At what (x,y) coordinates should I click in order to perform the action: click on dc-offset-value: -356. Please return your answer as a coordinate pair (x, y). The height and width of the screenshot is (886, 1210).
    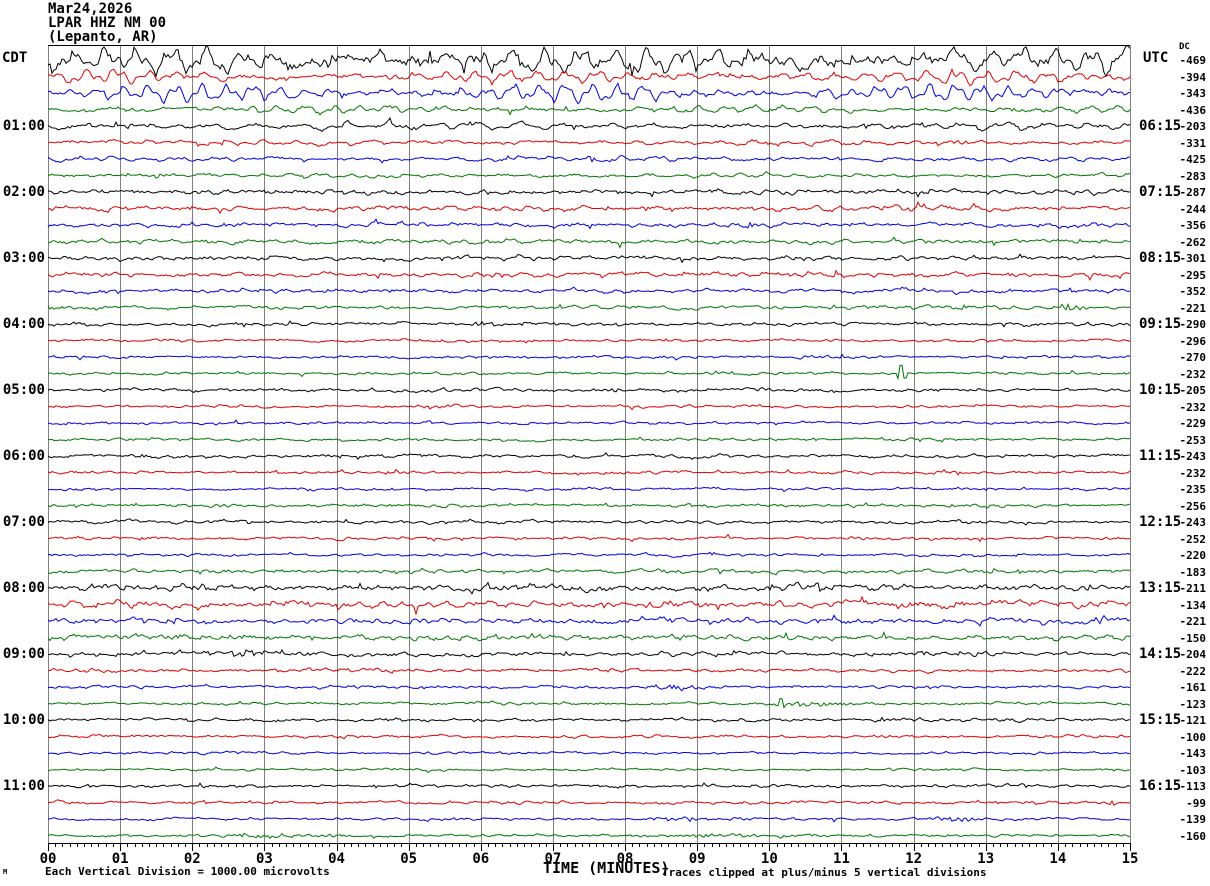
    Looking at the image, I should click on (1193, 225).